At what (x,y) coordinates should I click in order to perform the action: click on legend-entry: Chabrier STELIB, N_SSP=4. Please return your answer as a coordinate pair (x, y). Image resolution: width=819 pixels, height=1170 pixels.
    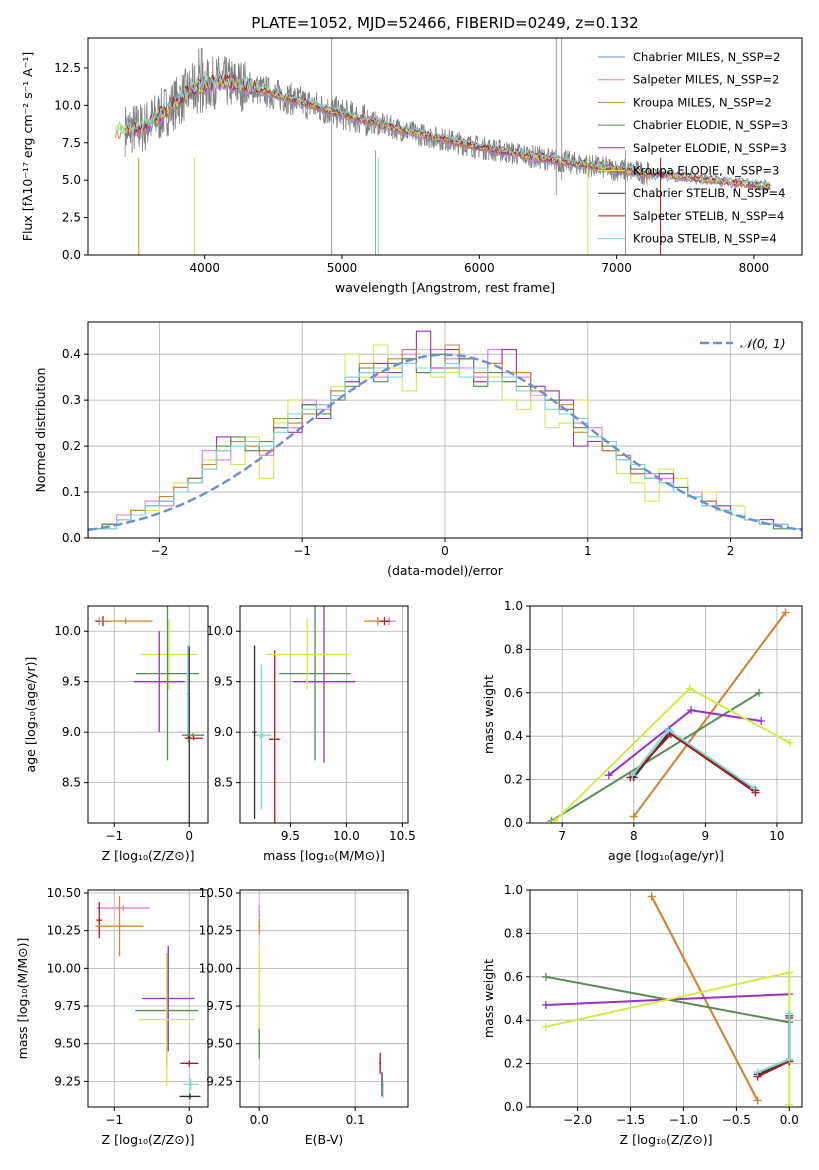
    Looking at the image, I should click on (709, 193).